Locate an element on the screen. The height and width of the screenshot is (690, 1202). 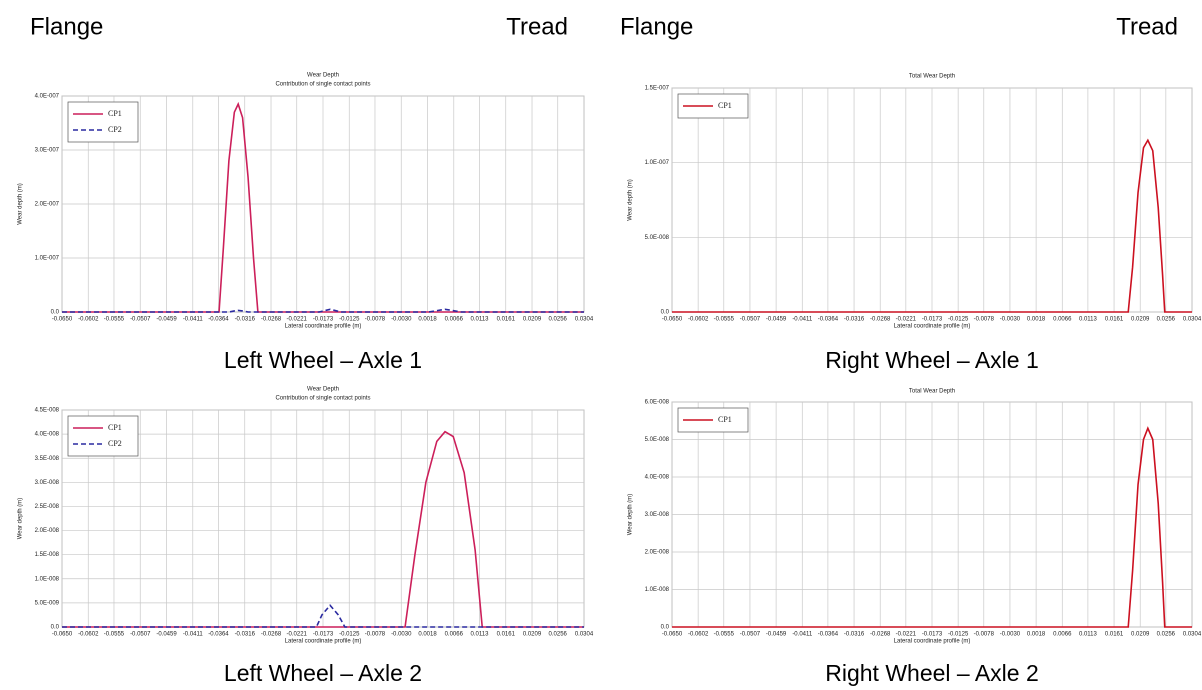
legend-box is located at coordinates (103, 436).